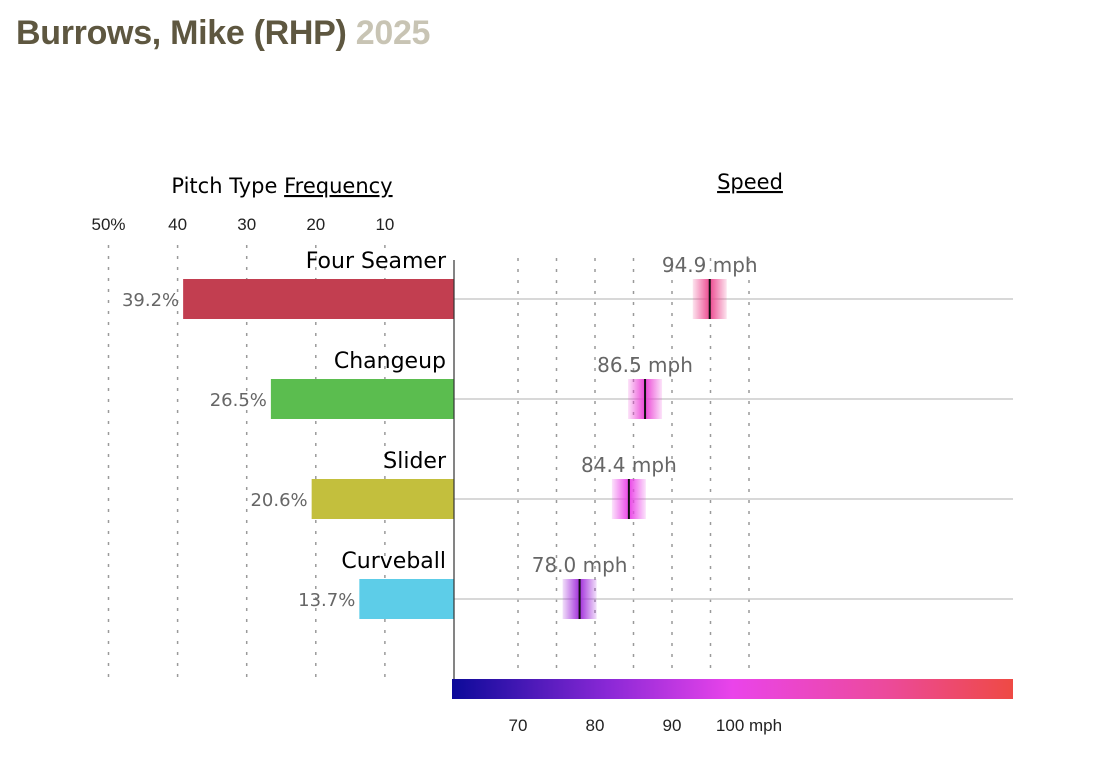  I want to click on pitcher-name: Burrows, Mike (RHP), so click(181, 33).